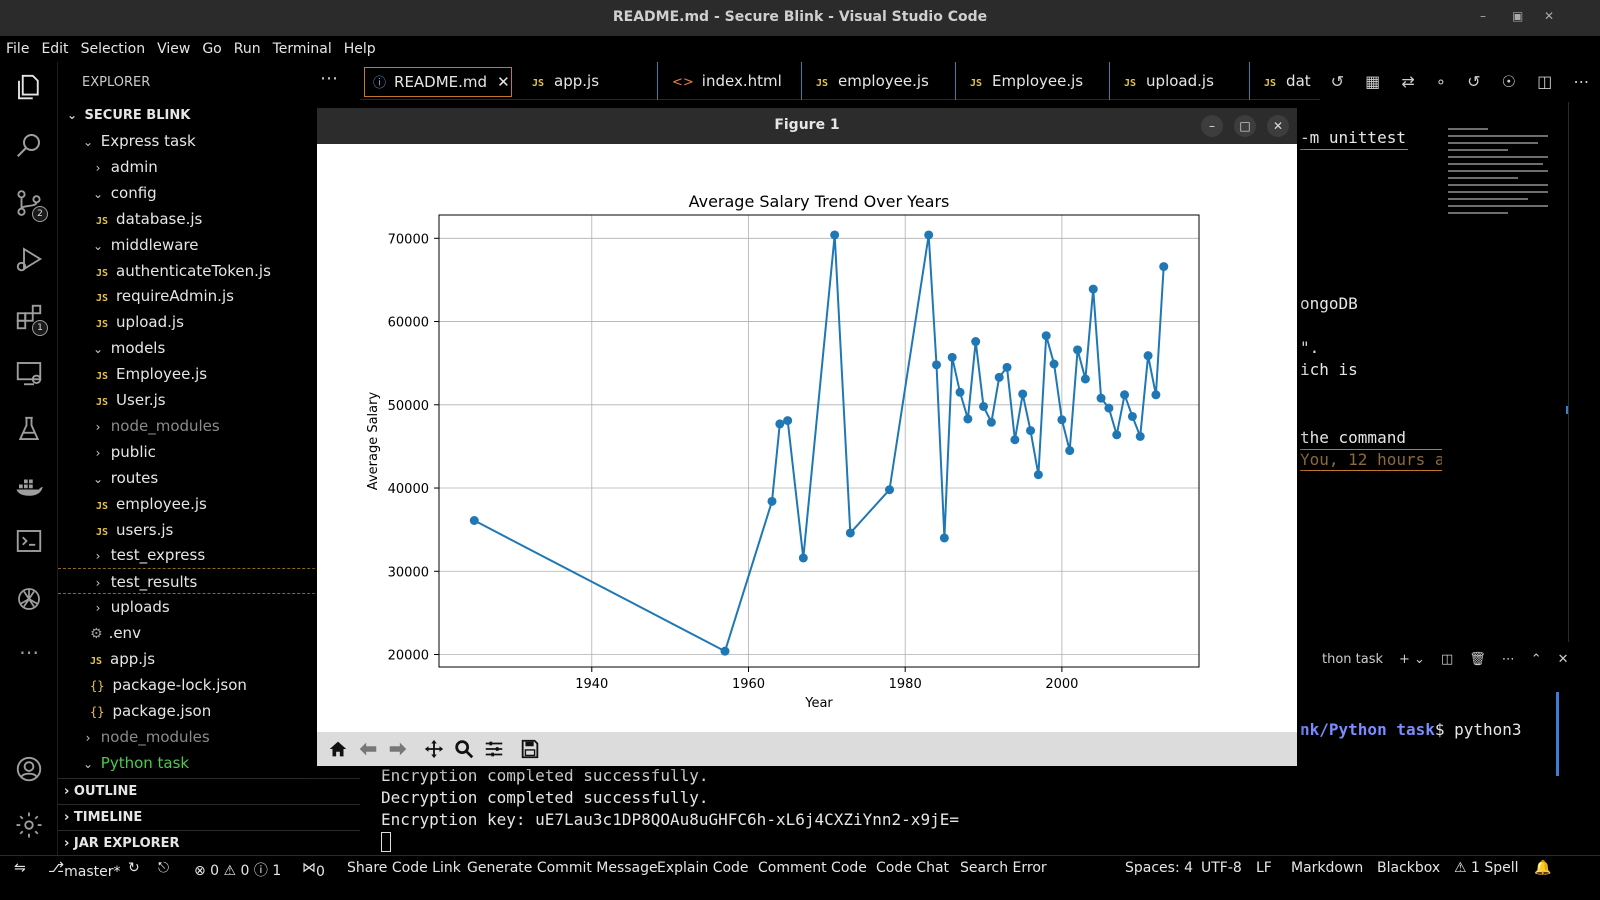  I want to click on figure-close-button: ✕, so click(1278, 126).